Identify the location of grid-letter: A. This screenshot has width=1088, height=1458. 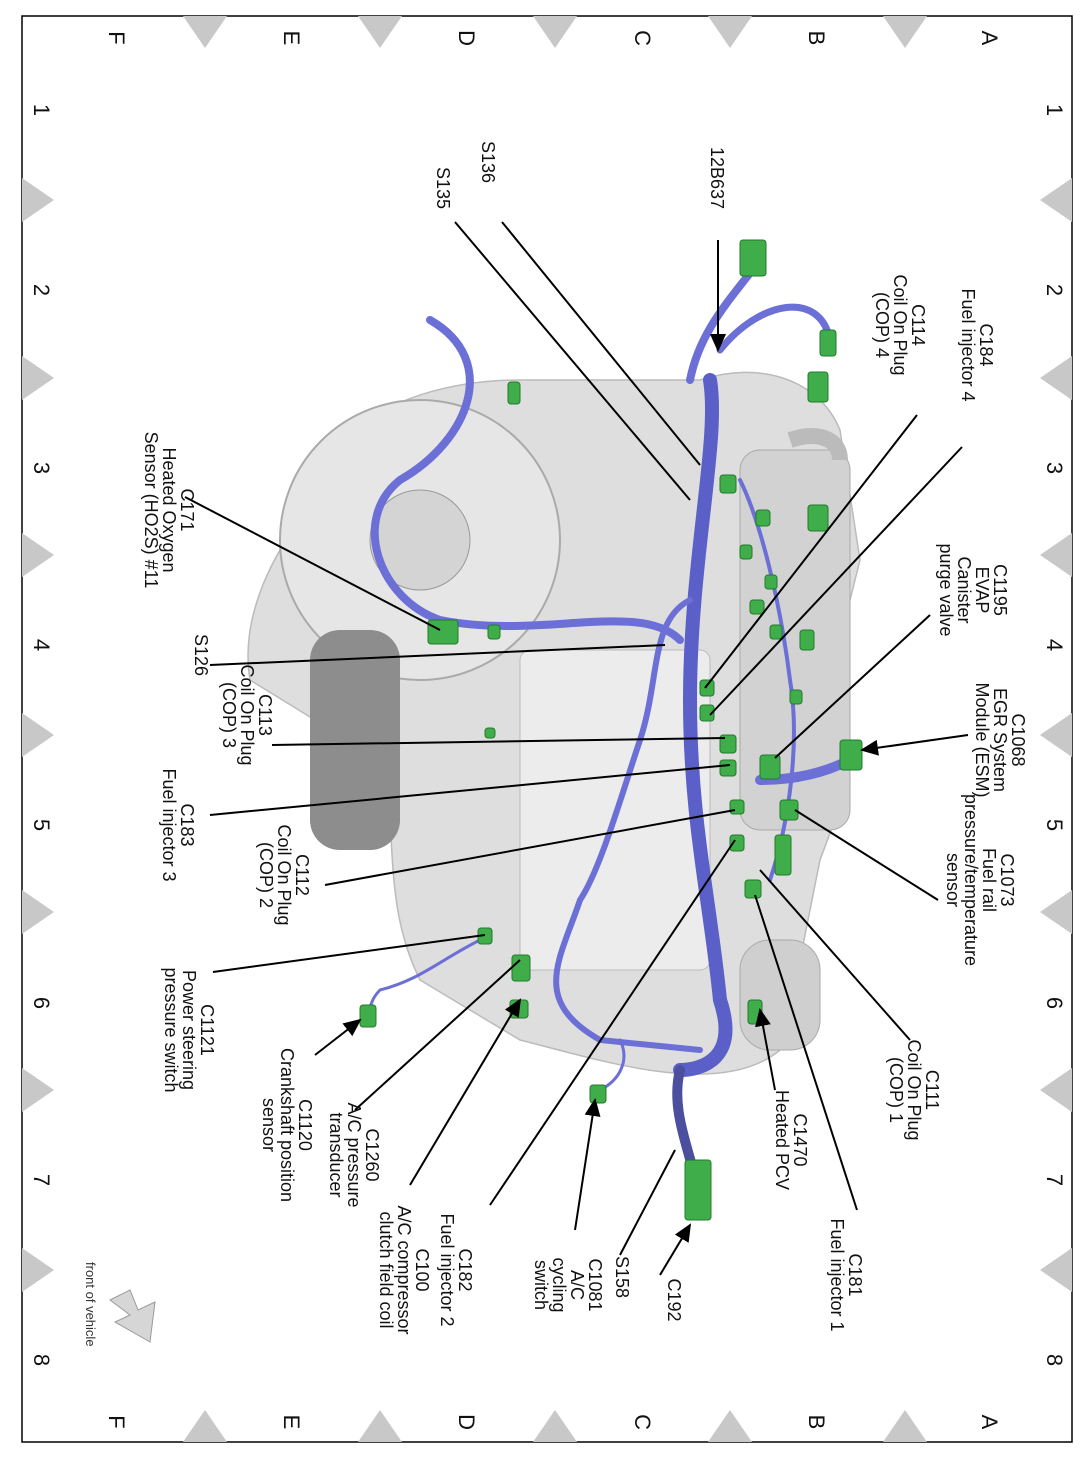
(989, 38).